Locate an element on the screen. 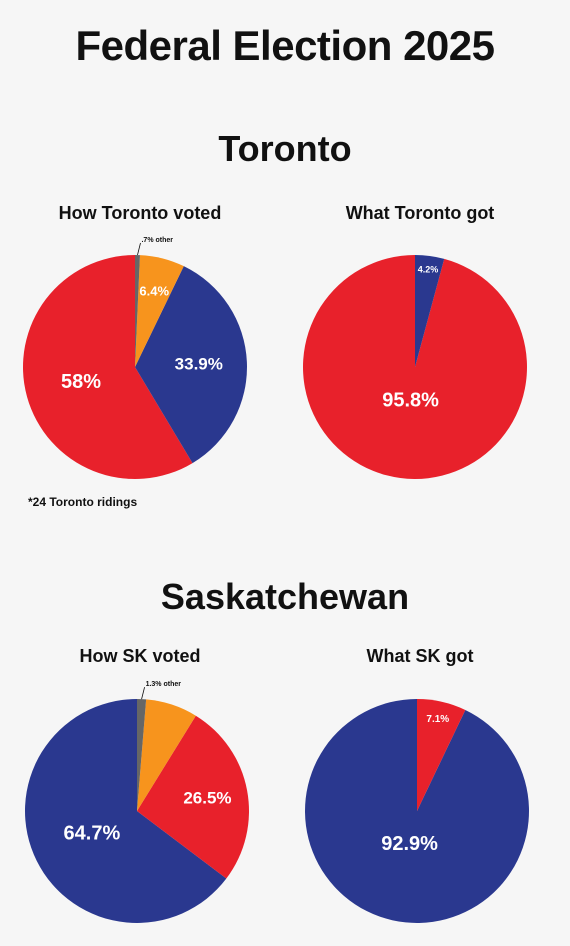 This screenshot has height=946, width=570. pie-sk-got: 92.9% 7.1% is located at coordinates (417, 811).